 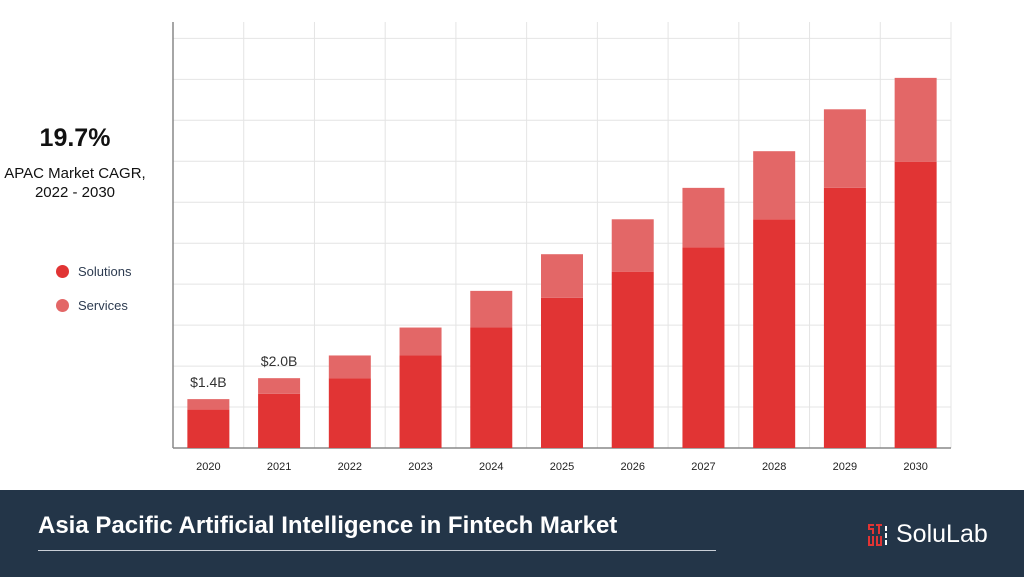 I want to click on solulab-logo: SoluLab, so click(x=928, y=534).